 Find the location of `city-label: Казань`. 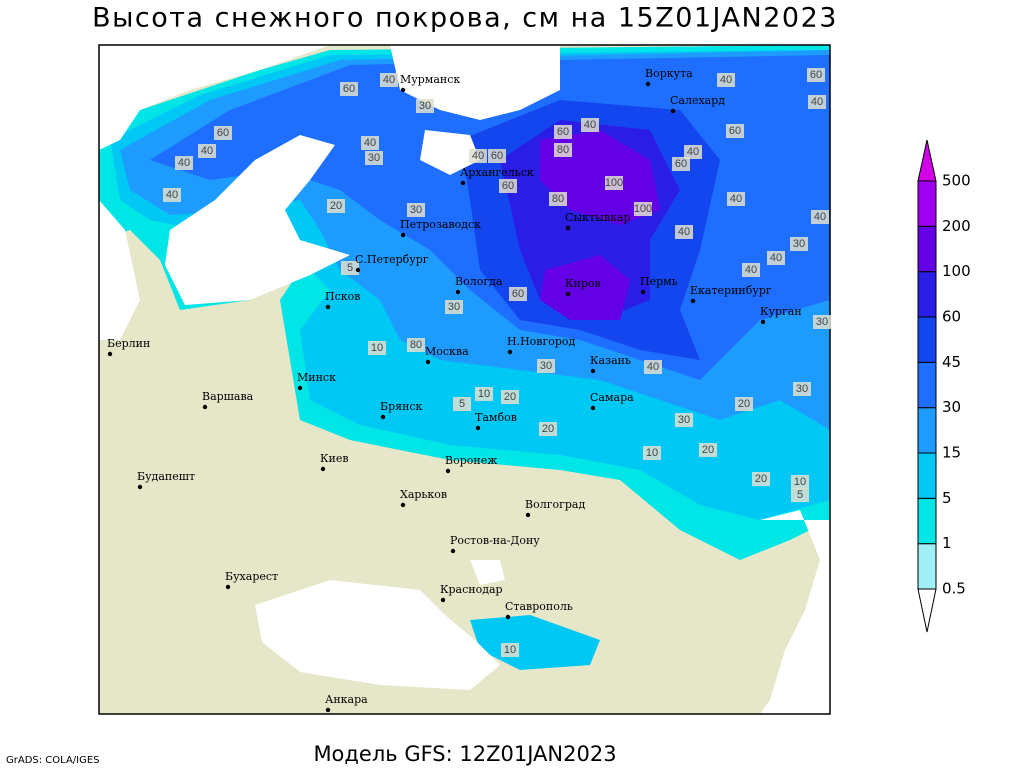

city-label: Казань is located at coordinates (610, 360).